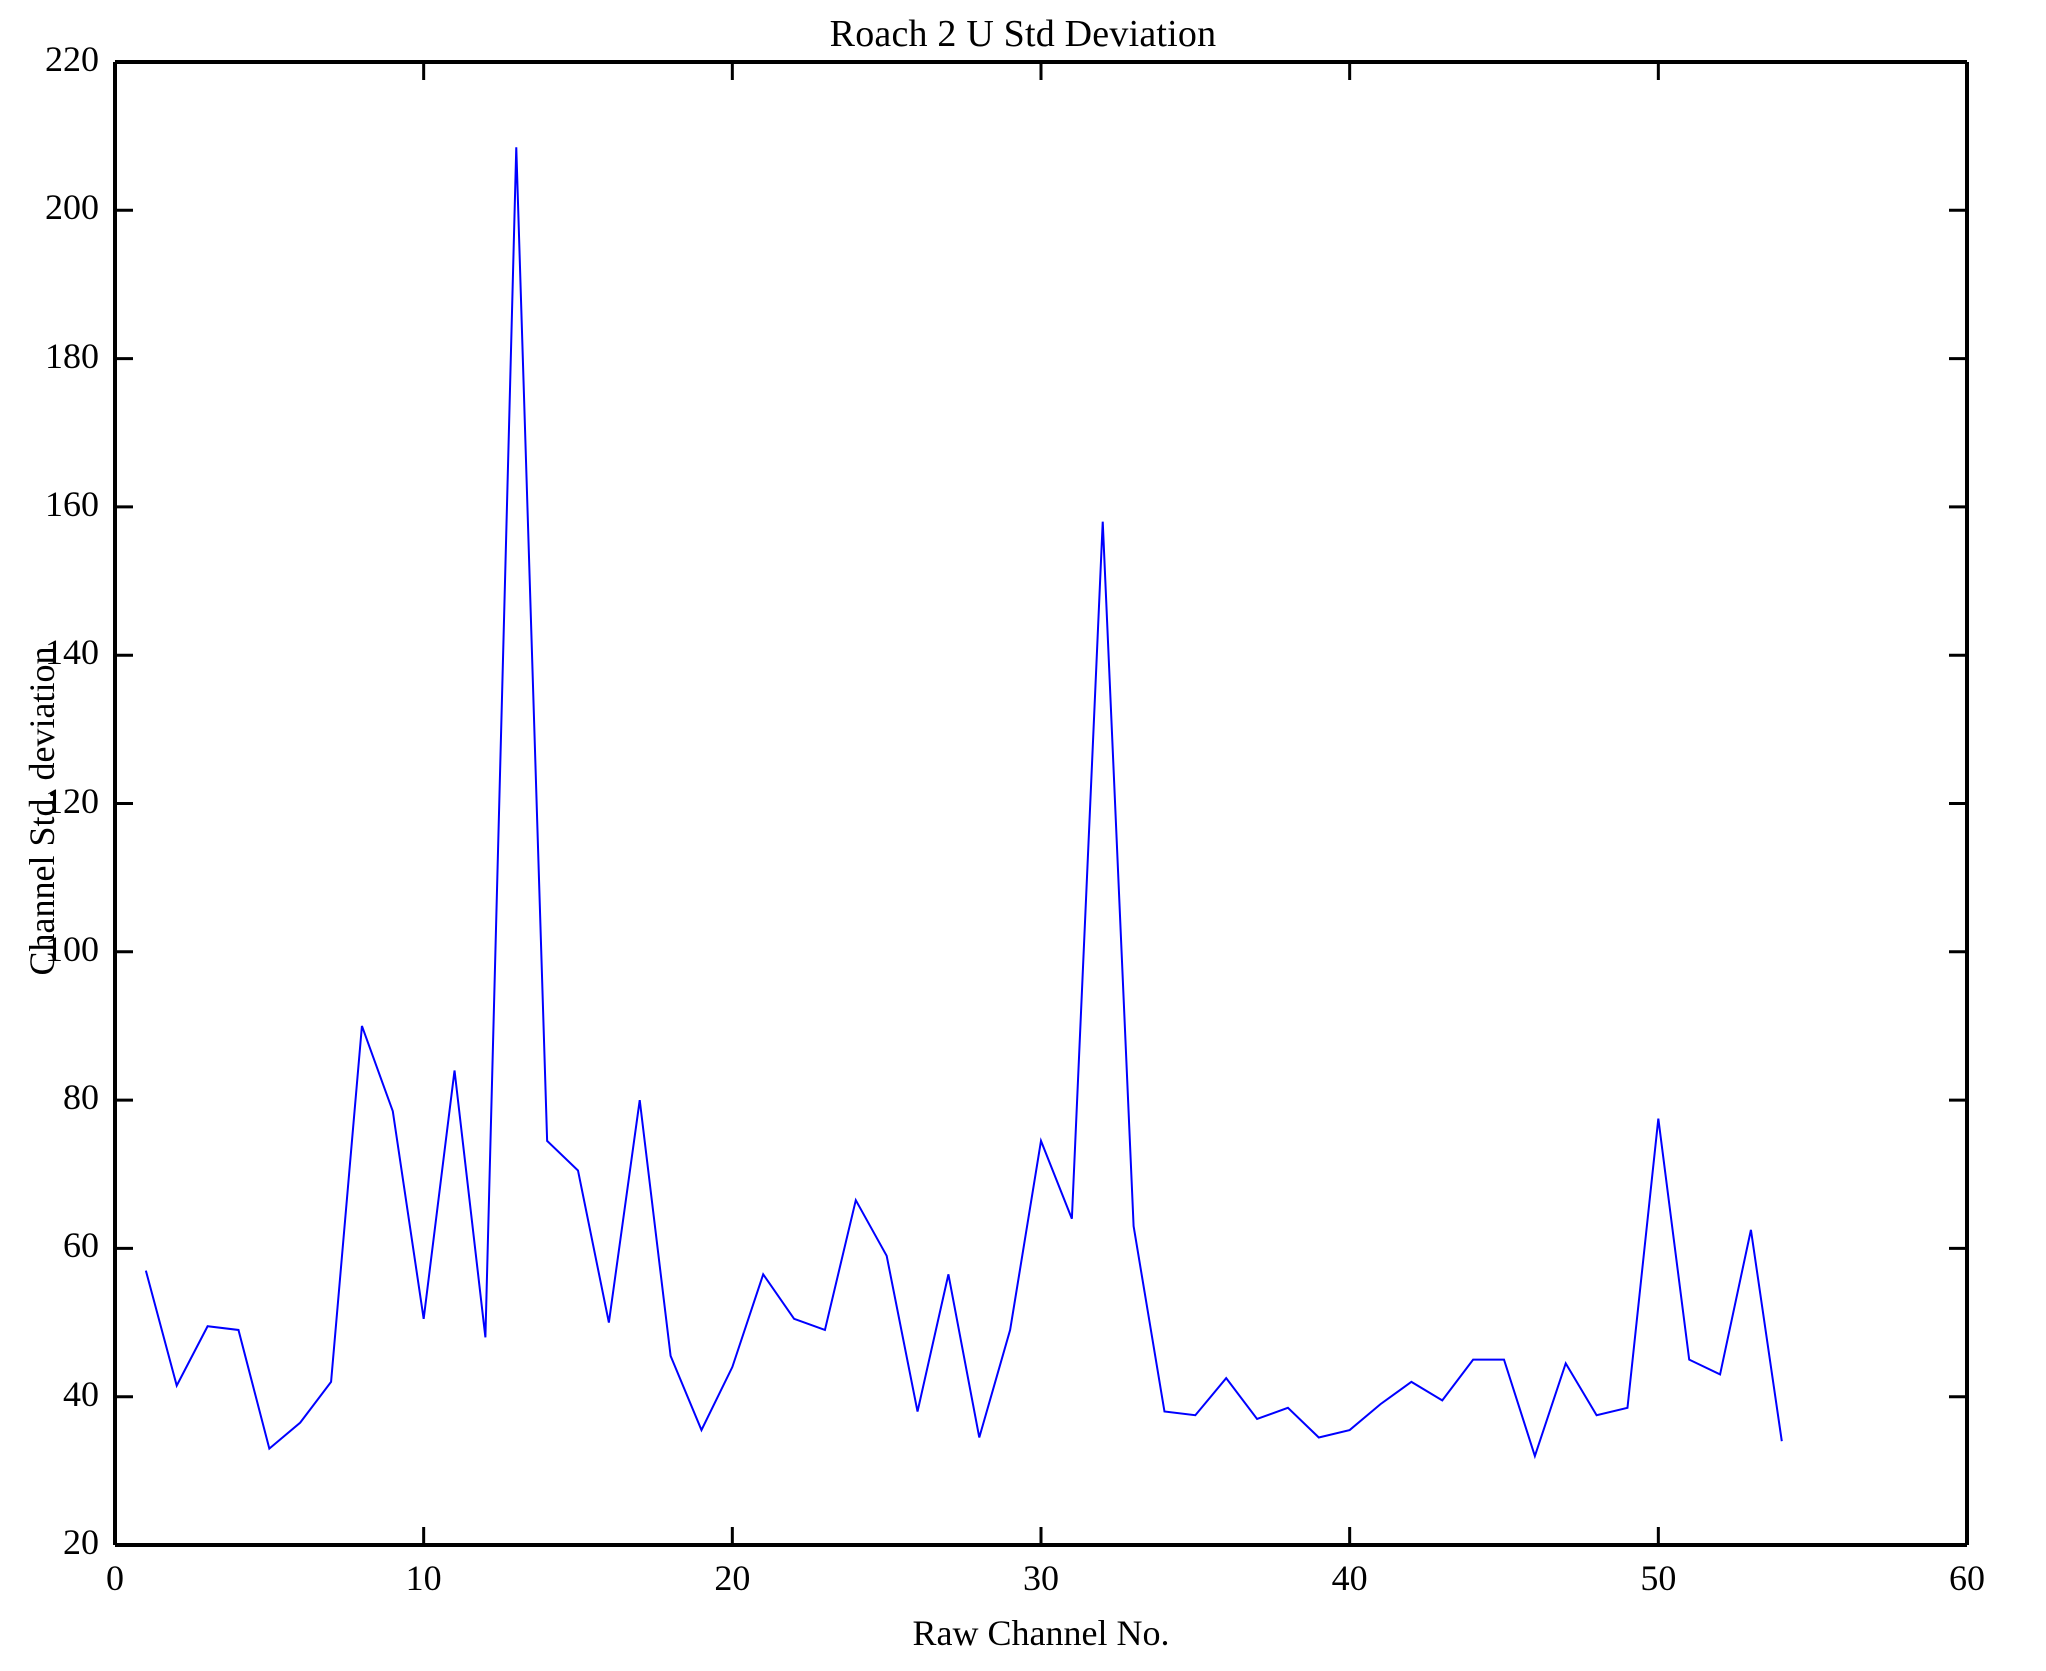 This screenshot has width=2046, height=1671. What do you see at coordinates (72, 948) in the screenshot?
I see `y-tick-label: 100` at bounding box center [72, 948].